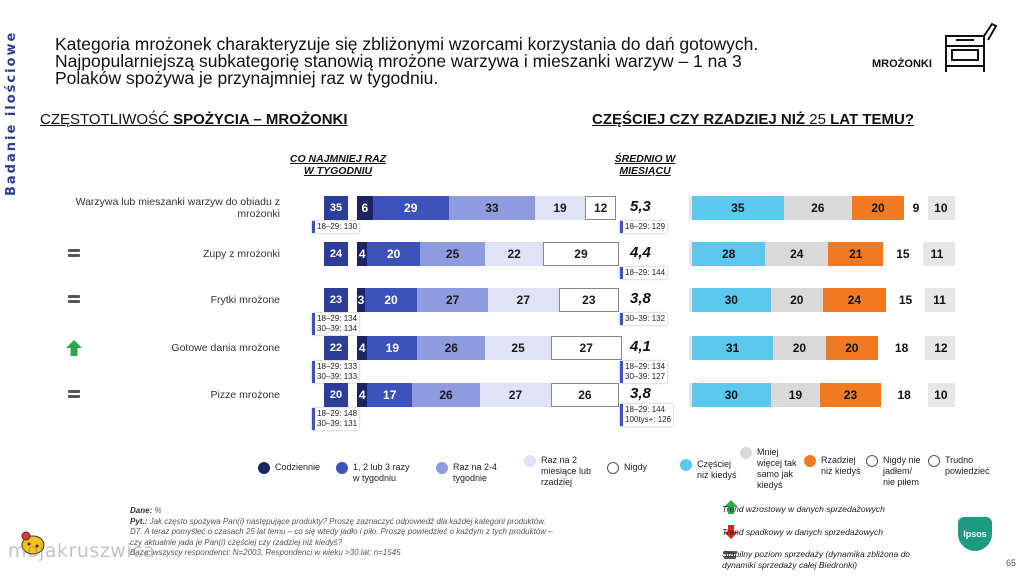 The image size is (1024, 576). I want to click on section1-title-a: CZĘSTOTLIWOŚĆ, so click(107, 119).